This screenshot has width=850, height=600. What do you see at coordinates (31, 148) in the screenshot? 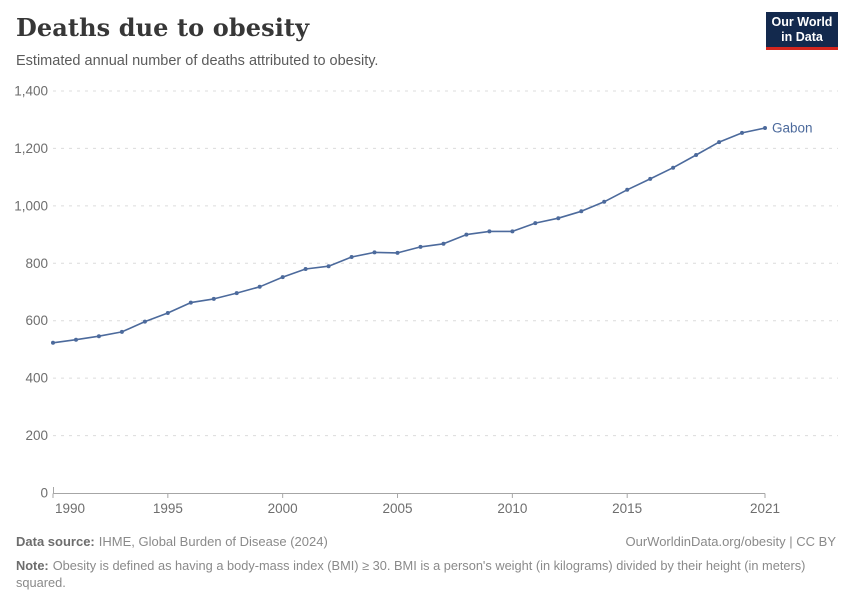
I see `y-axis-tick-label: 1,200` at bounding box center [31, 148].